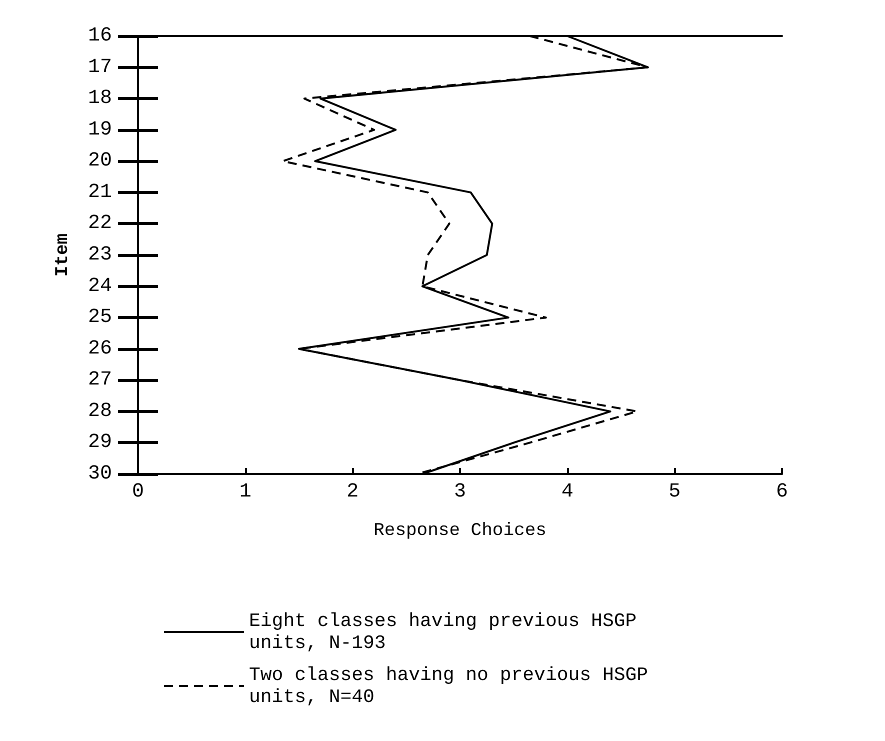  What do you see at coordinates (454, 686) in the screenshot?
I see `legend-label: Two classes having no previous HSGP units, N=40` at bounding box center [454, 686].